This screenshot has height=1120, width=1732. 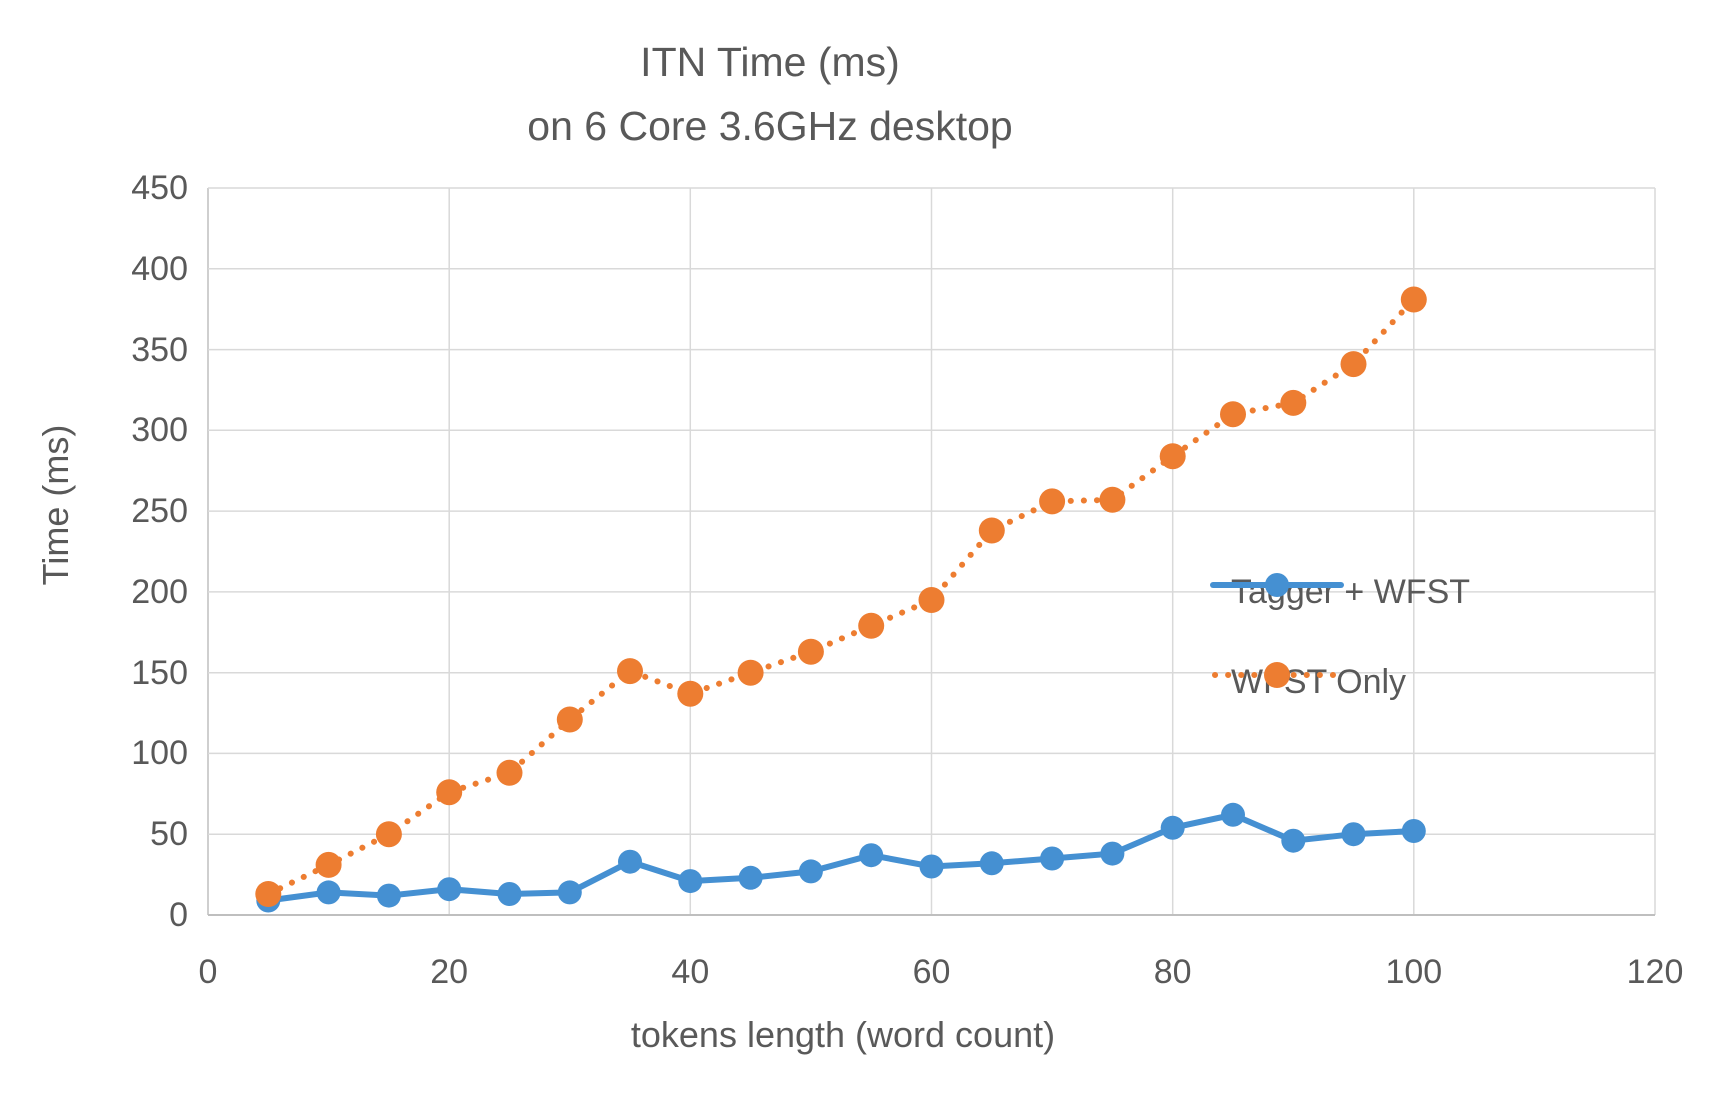 I want to click on legend-item-tagger-wfst: Tagger + WFST, so click(x=1340, y=592).